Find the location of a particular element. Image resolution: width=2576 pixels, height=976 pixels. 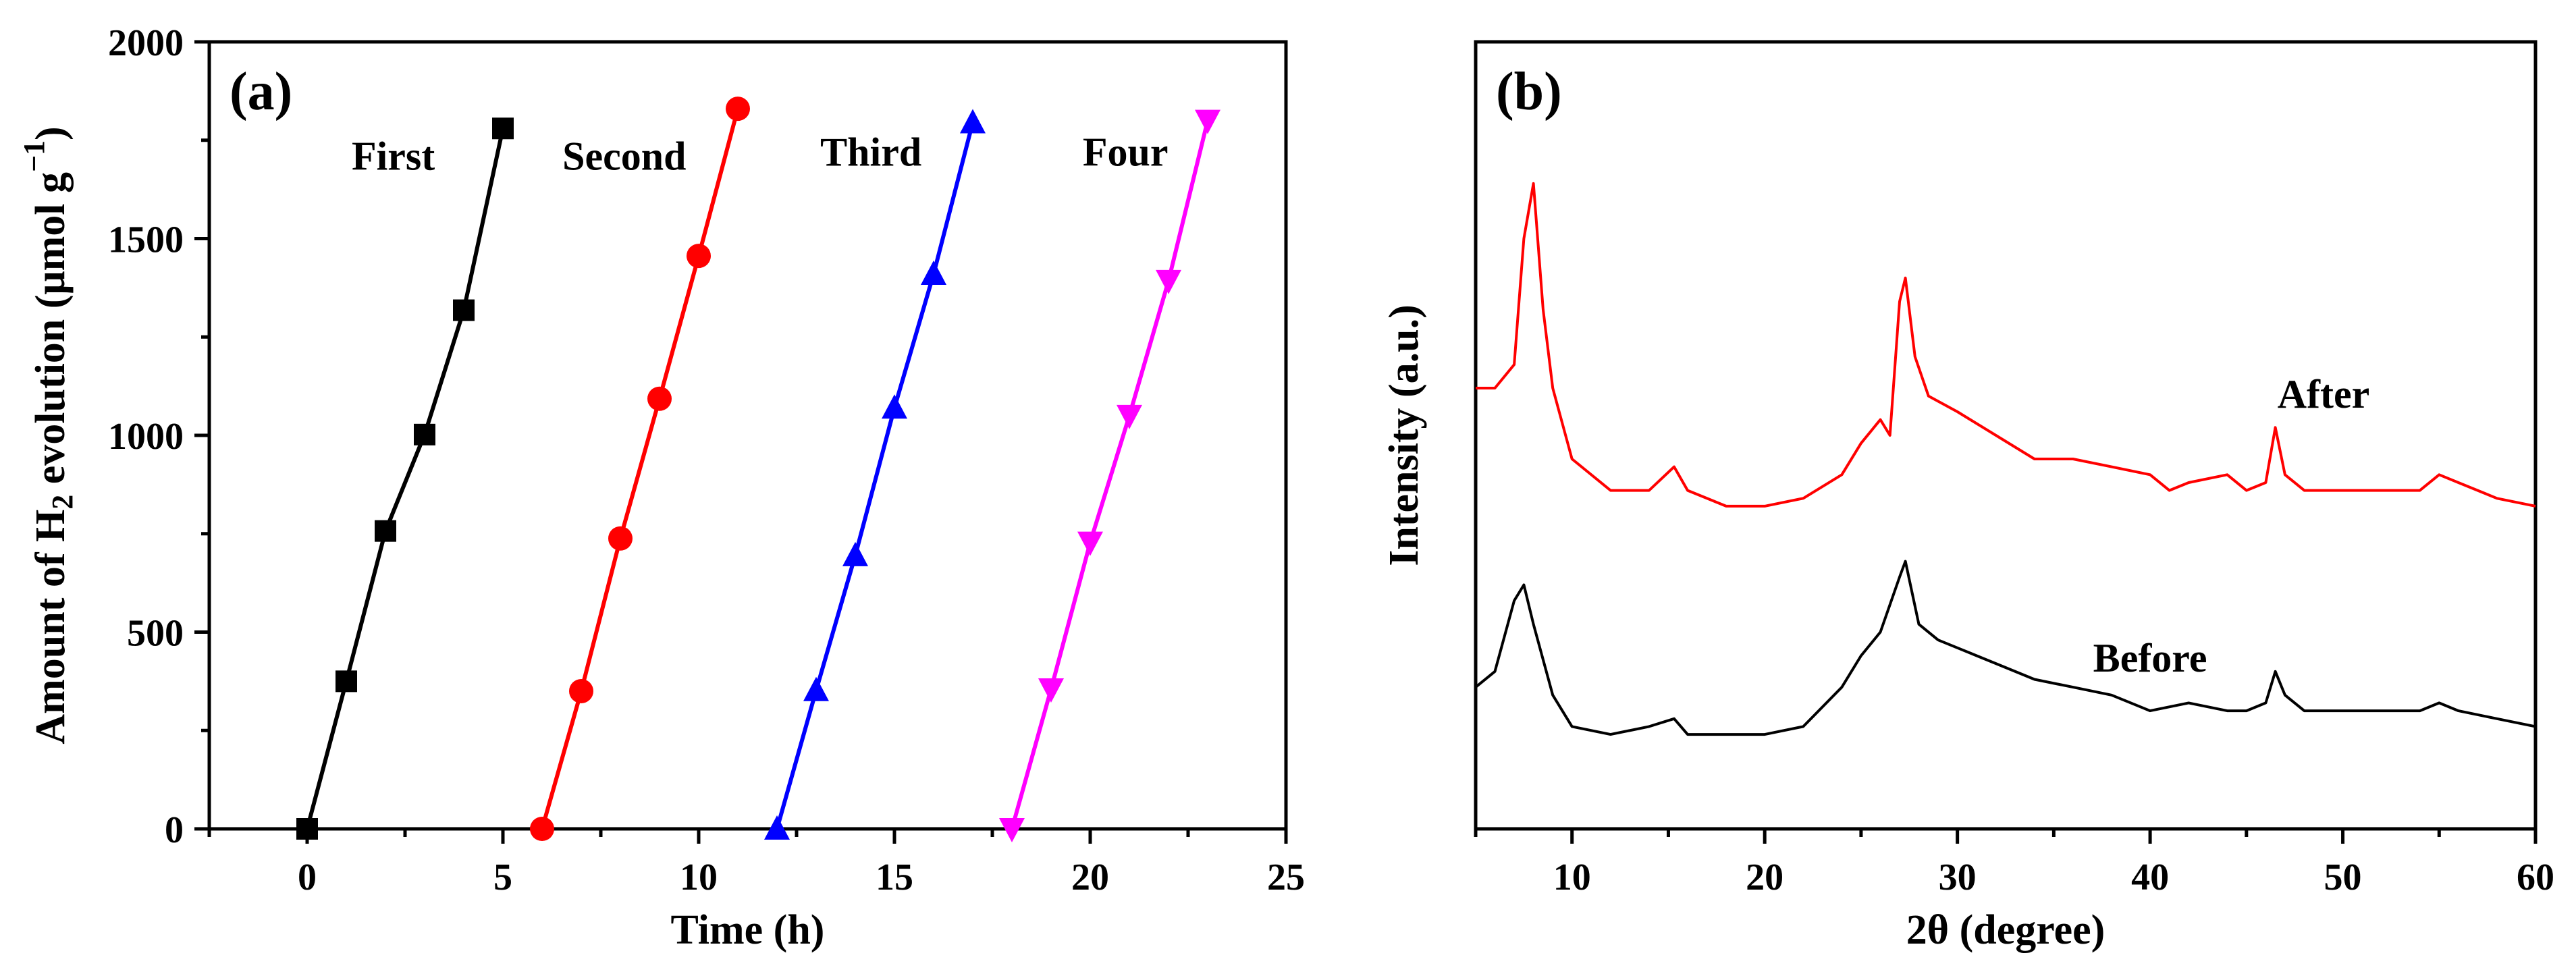

x-axis-label: Time (h) is located at coordinates (748, 930).